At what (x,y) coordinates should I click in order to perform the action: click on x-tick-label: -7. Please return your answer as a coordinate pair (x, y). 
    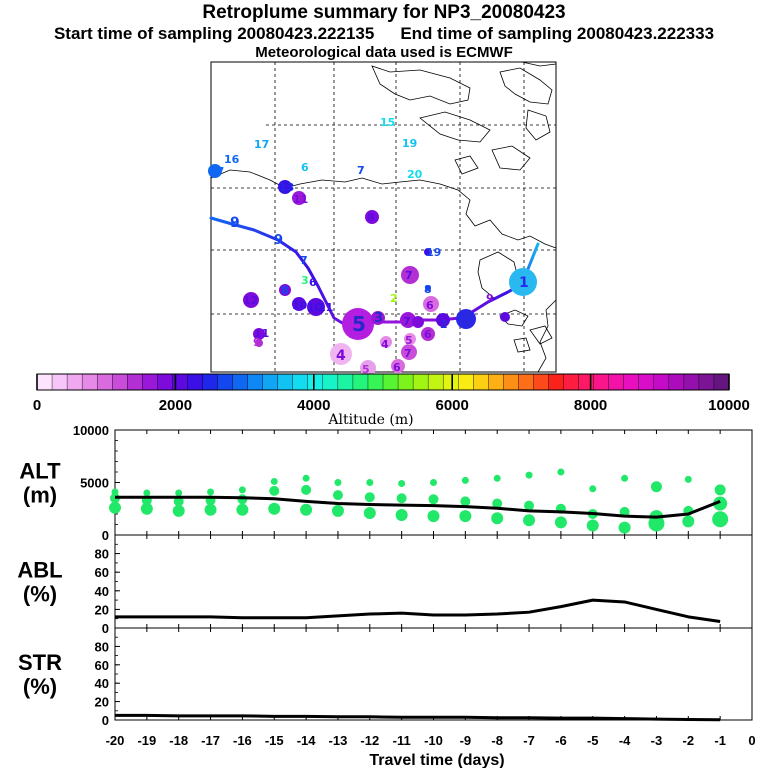
    Looking at the image, I should click on (529, 740).